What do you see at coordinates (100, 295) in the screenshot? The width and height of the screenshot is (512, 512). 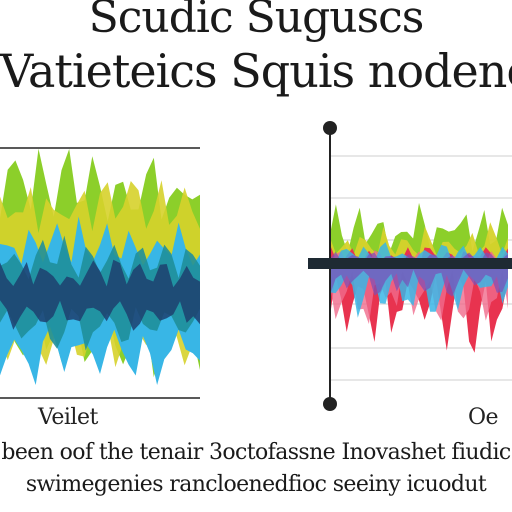 I see `left-wave-navy` at bounding box center [100, 295].